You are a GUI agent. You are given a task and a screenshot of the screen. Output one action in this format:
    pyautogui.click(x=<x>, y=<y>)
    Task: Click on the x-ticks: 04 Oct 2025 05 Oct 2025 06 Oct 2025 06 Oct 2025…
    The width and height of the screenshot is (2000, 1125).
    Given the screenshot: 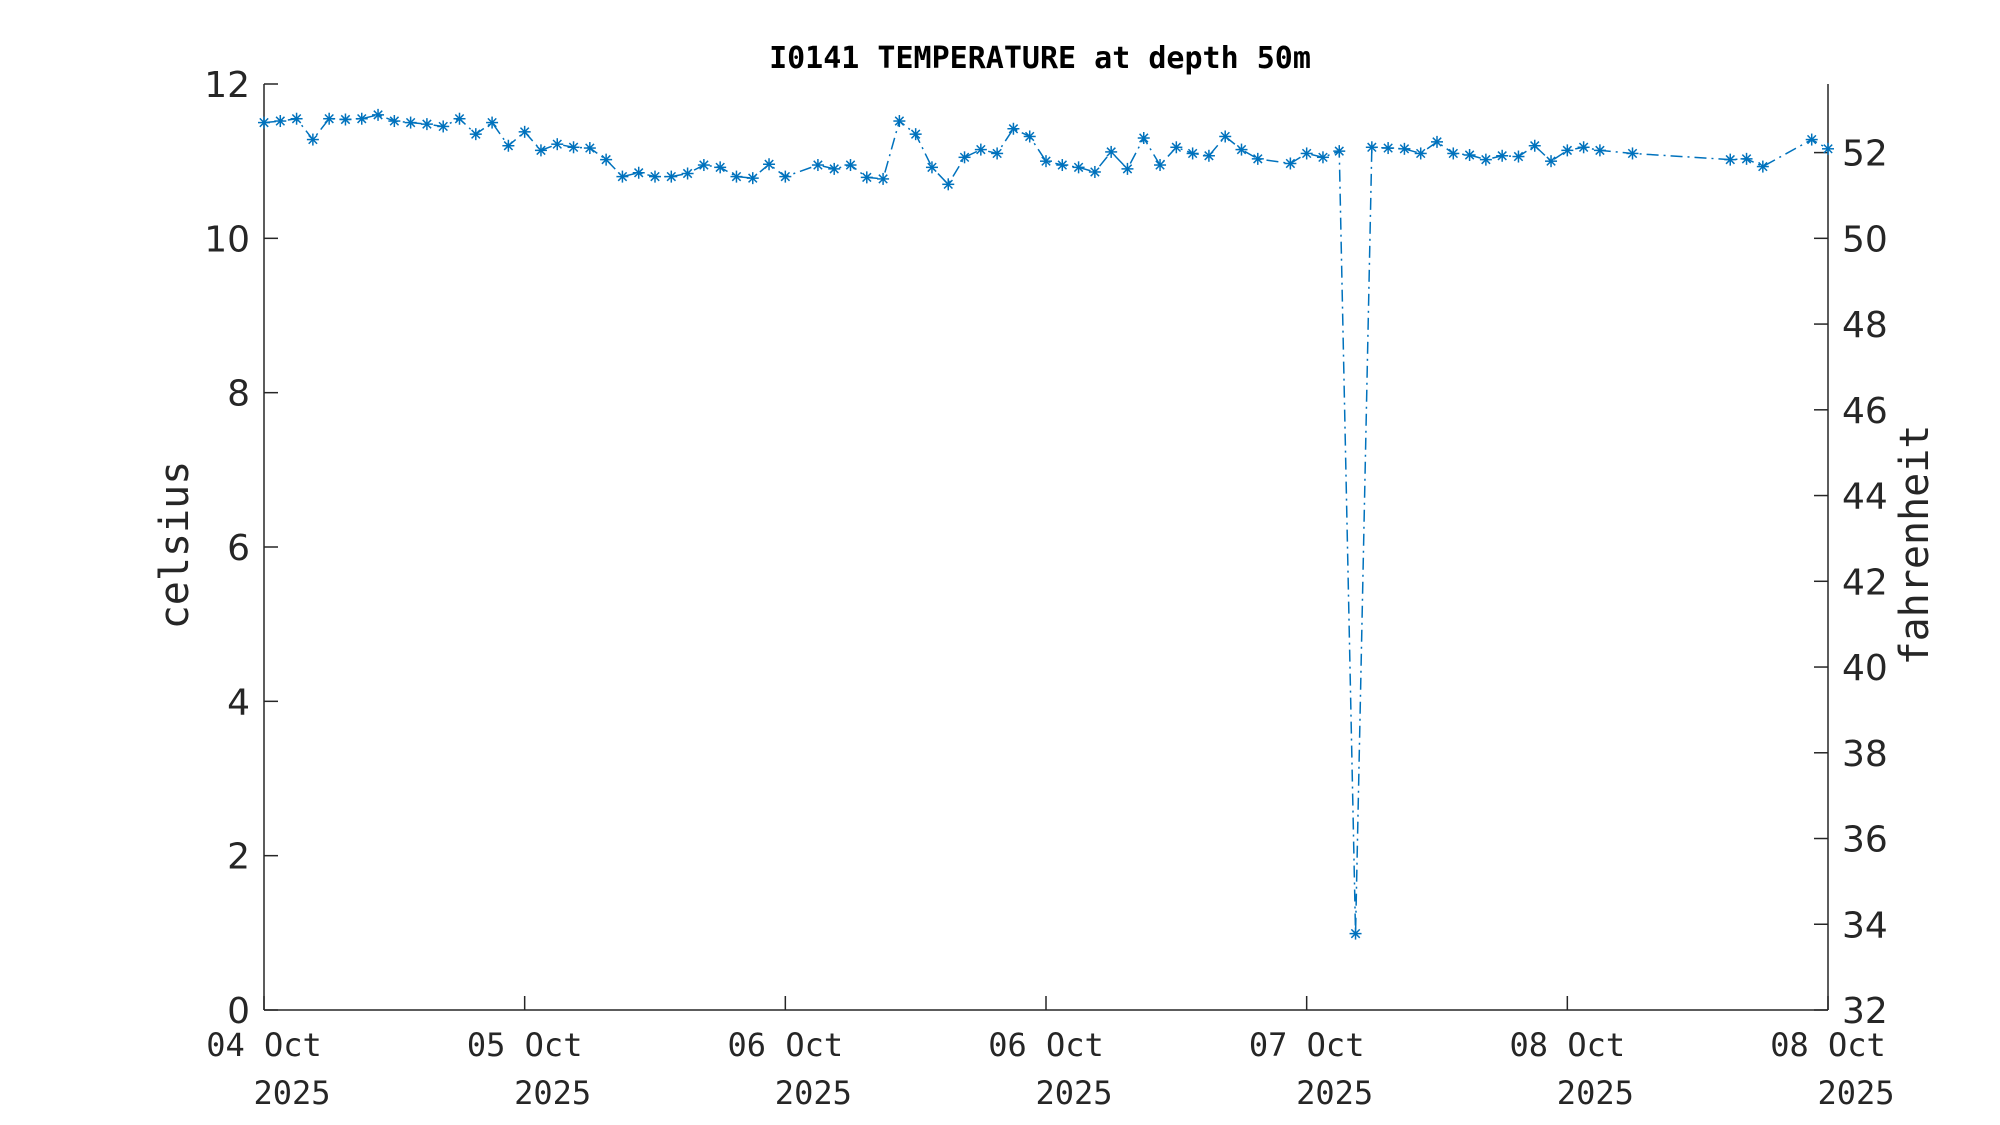 What is the action you would take?
    pyautogui.click(x=1050, y=1054)
    